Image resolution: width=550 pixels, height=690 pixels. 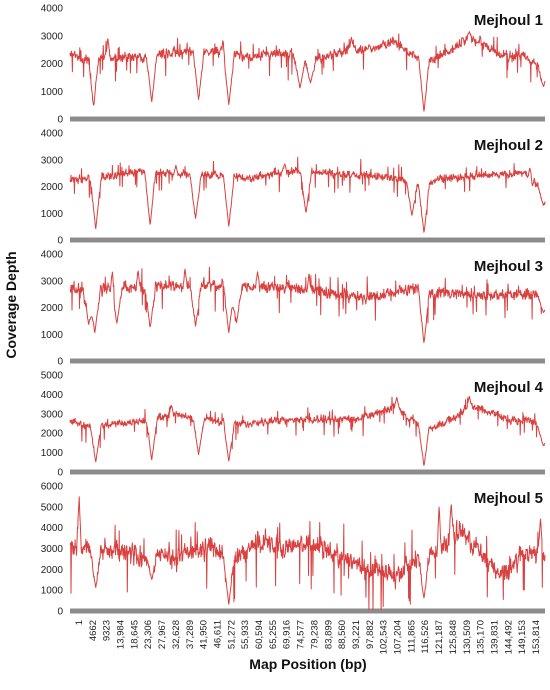 I want to click on x-tick-label: 46,611, so click(x=218, y=634).